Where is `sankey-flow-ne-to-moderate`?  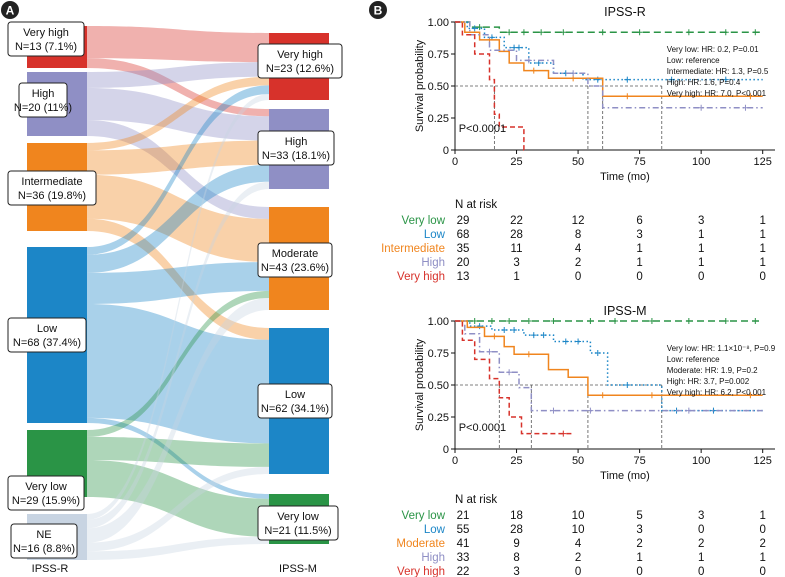
sankey-flow-ne-to-moderate is located at coordinates (178, 420).